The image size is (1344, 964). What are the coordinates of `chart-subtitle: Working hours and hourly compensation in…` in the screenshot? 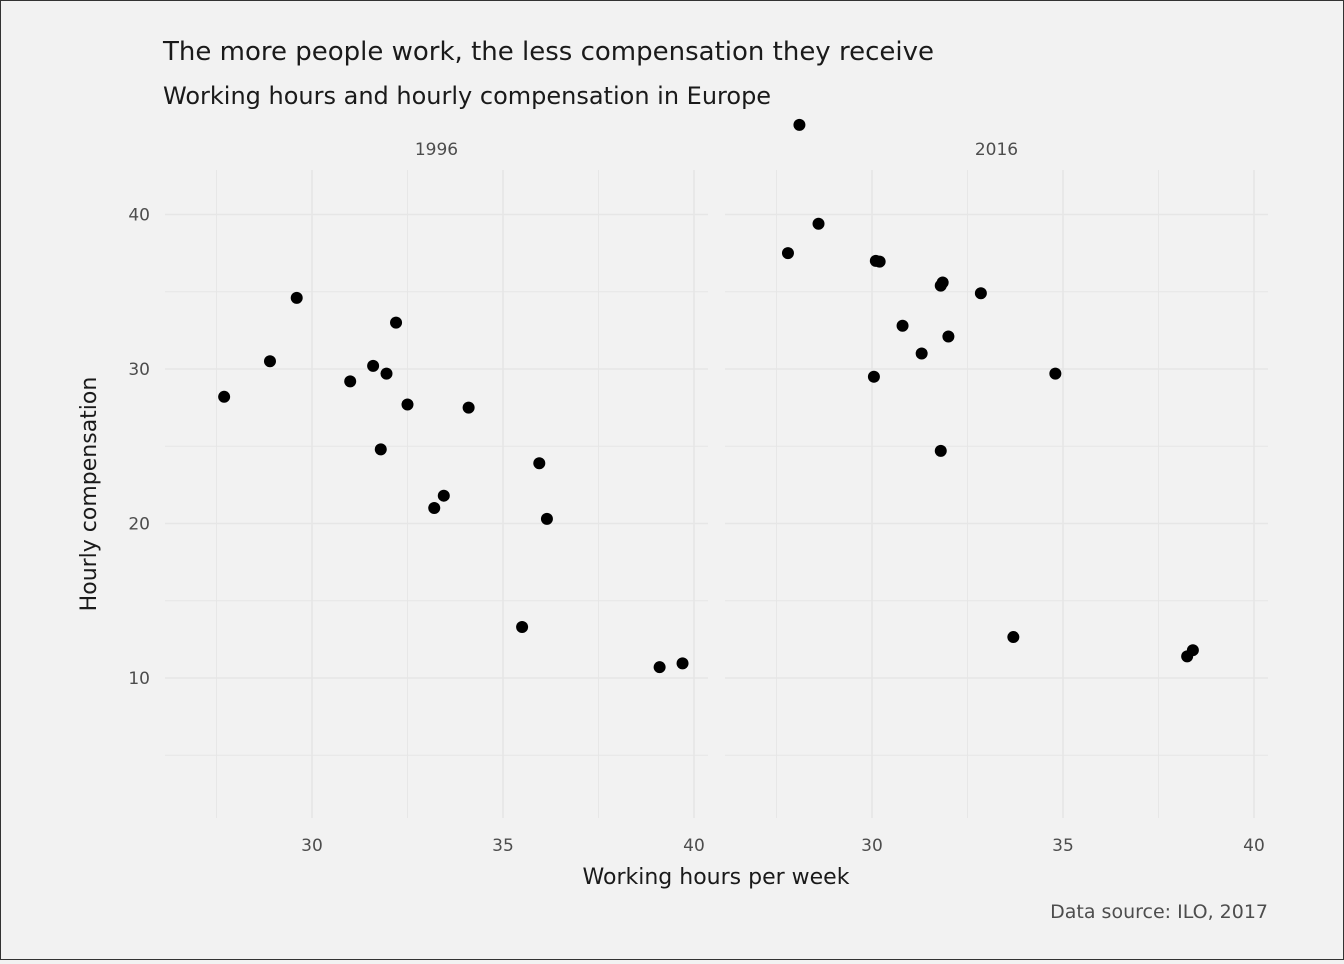 It's located at (467, 96).